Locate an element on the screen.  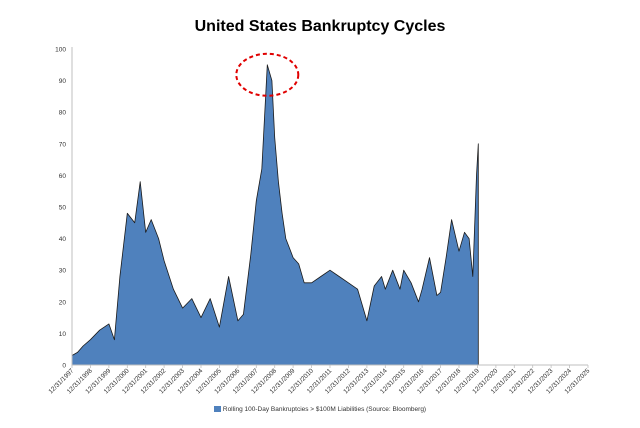
y-tick-label: 20 is located at coordinates (63, 302).